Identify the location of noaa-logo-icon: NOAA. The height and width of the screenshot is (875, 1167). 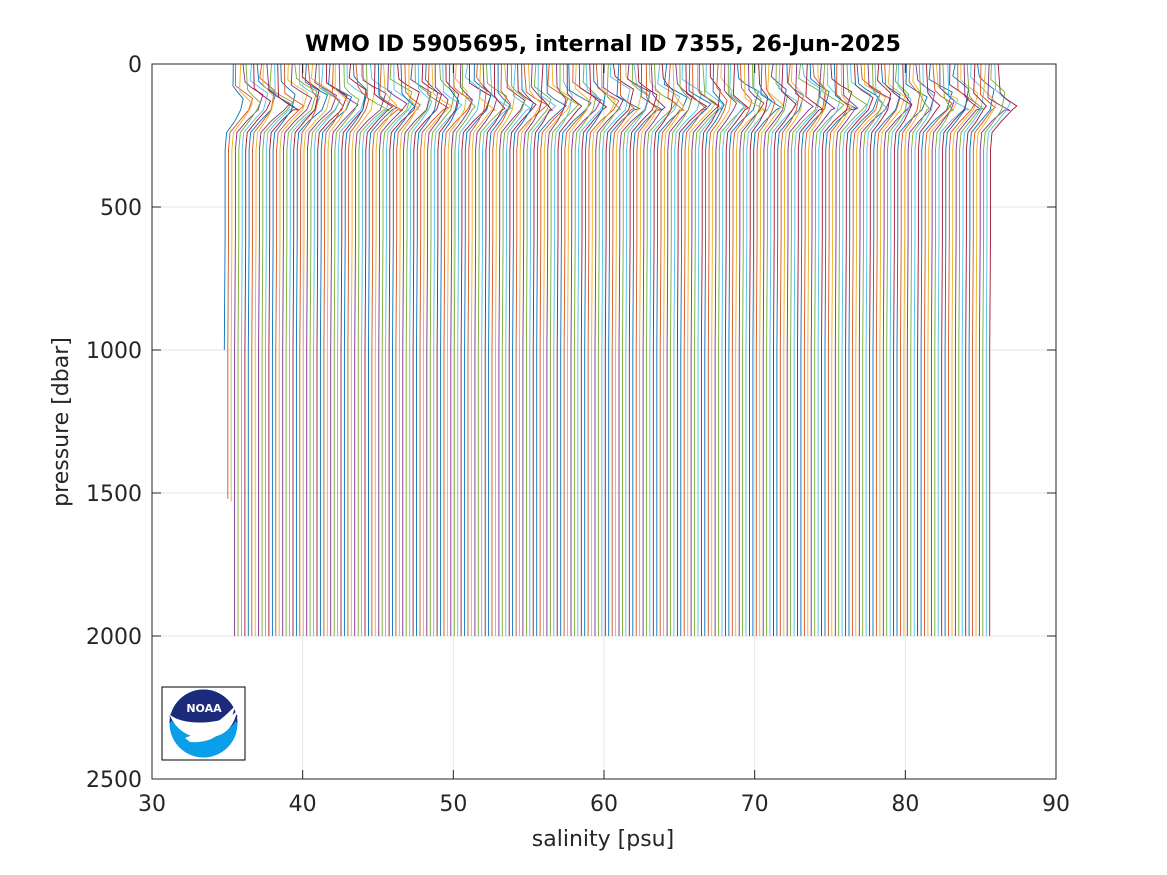
(203, 723).